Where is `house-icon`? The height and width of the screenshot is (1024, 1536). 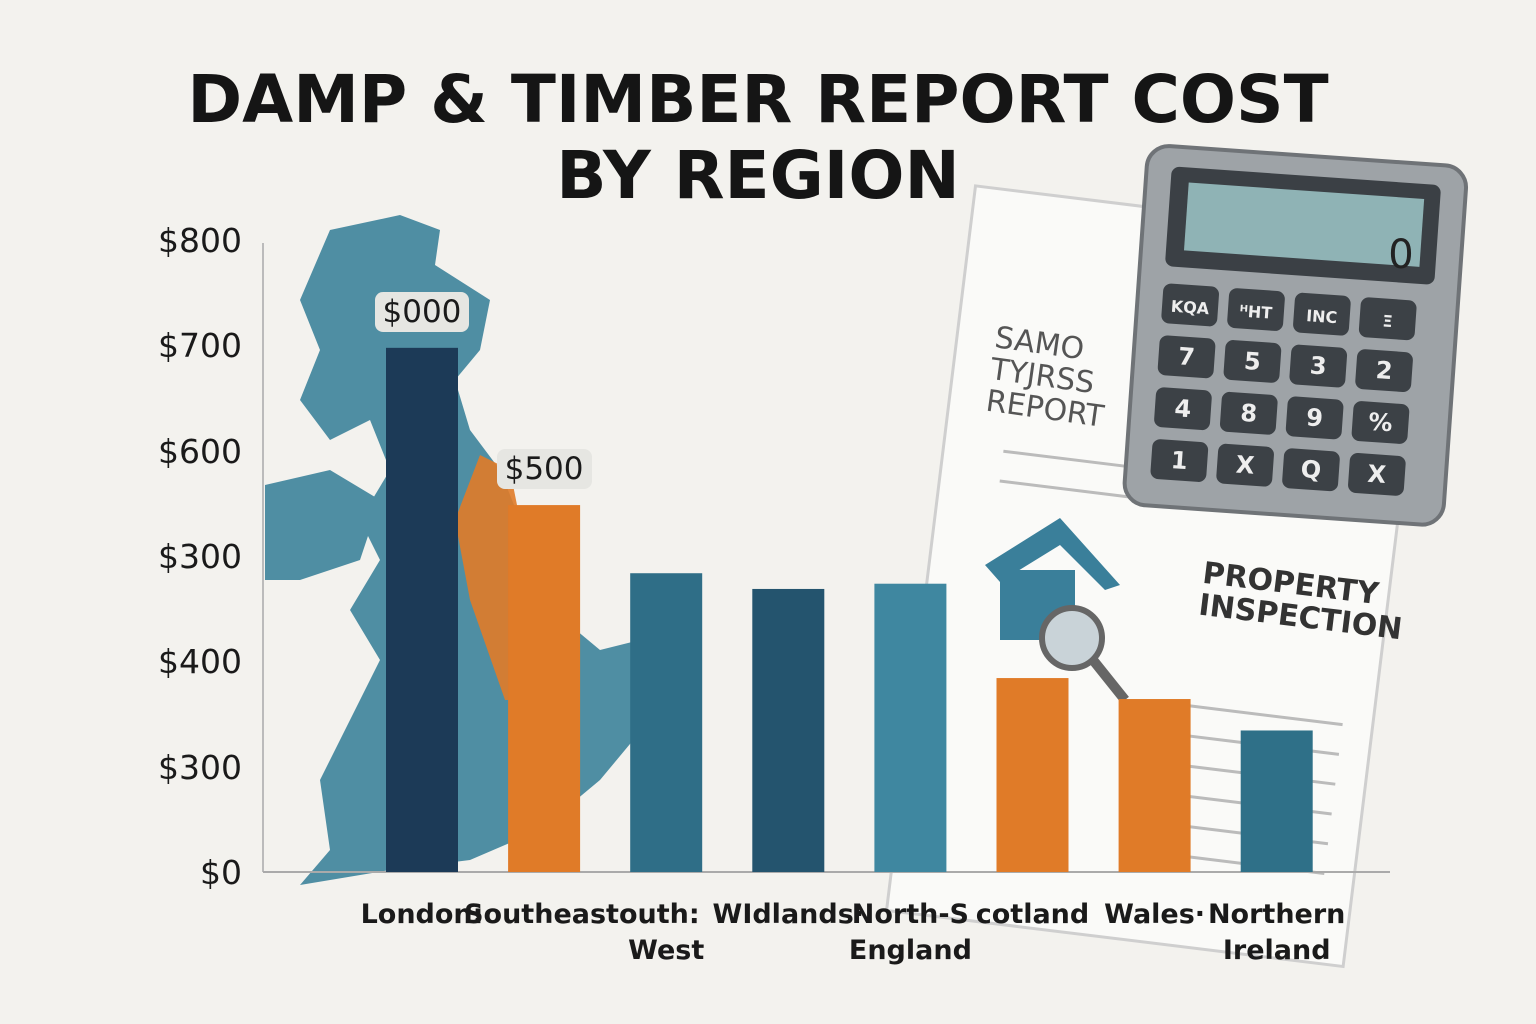
house-icon is located at coordinates (1057, 611).